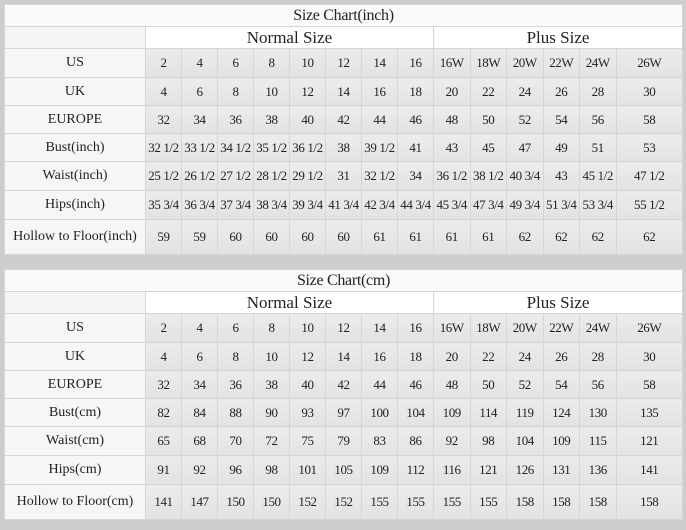 This screenshot has height=530, width=686. Describe the element at coordinates (561, 328) in the screenshot. I see `size-value-cell: 22W` at that location.